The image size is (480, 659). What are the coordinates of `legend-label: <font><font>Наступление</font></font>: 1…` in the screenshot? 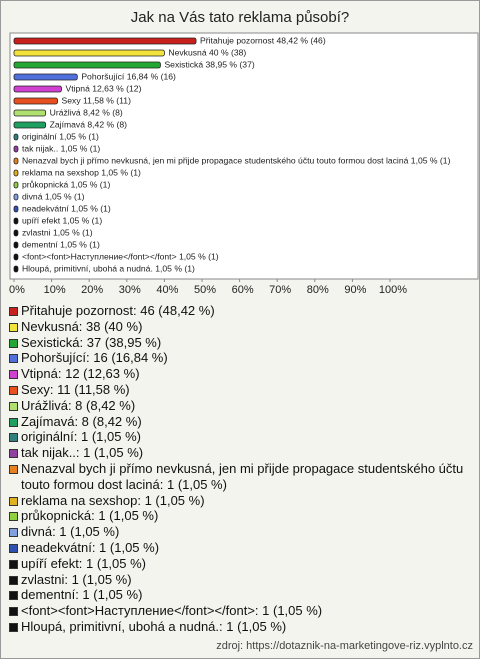 It's located at (172, 611).